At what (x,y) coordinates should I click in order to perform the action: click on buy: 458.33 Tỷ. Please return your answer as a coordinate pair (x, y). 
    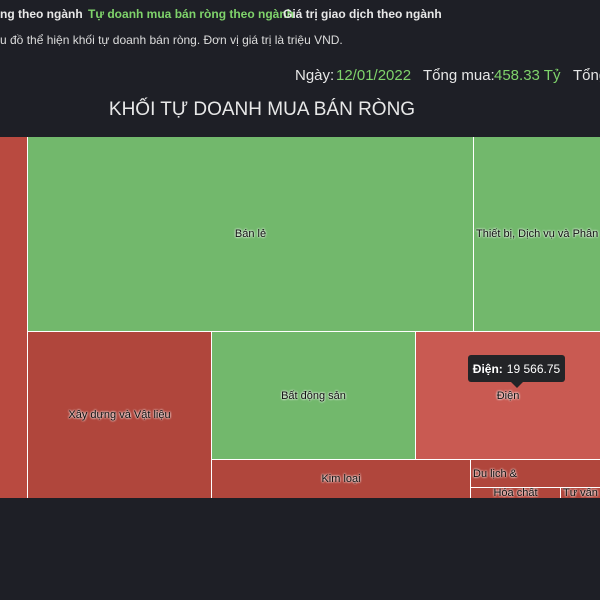
    Looking at the image, I should click on (527, 75).